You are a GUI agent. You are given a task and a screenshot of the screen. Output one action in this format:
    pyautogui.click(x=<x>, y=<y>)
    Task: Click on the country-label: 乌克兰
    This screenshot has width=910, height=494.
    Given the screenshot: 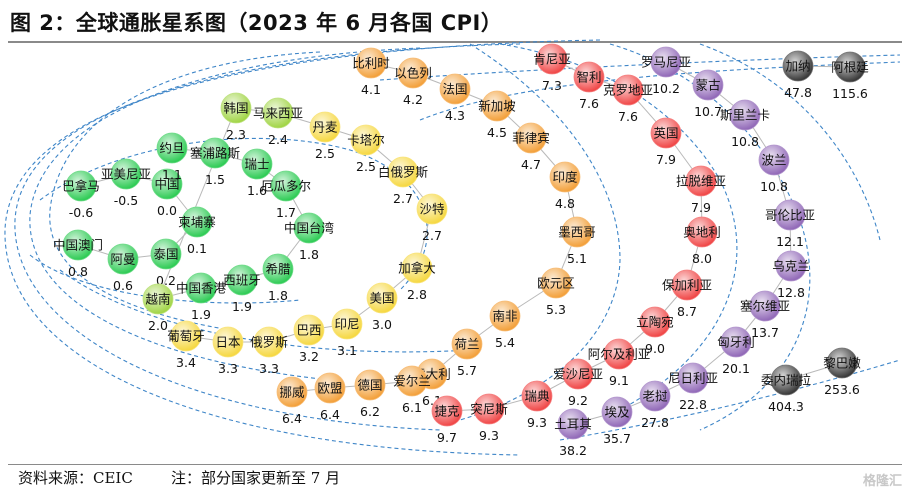 What is the action you would take?
    pyautogui.click(x=791, y=266)
    